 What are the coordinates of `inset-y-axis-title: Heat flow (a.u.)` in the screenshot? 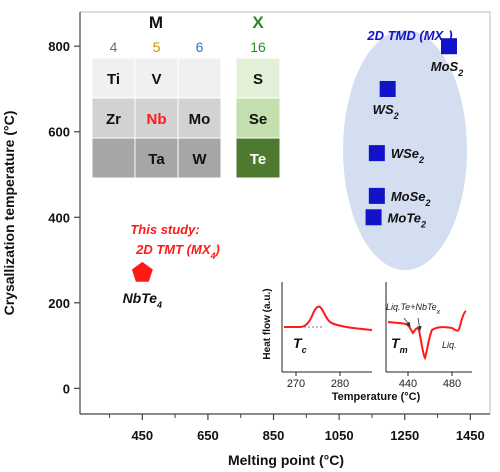 It's located at (267, 323).